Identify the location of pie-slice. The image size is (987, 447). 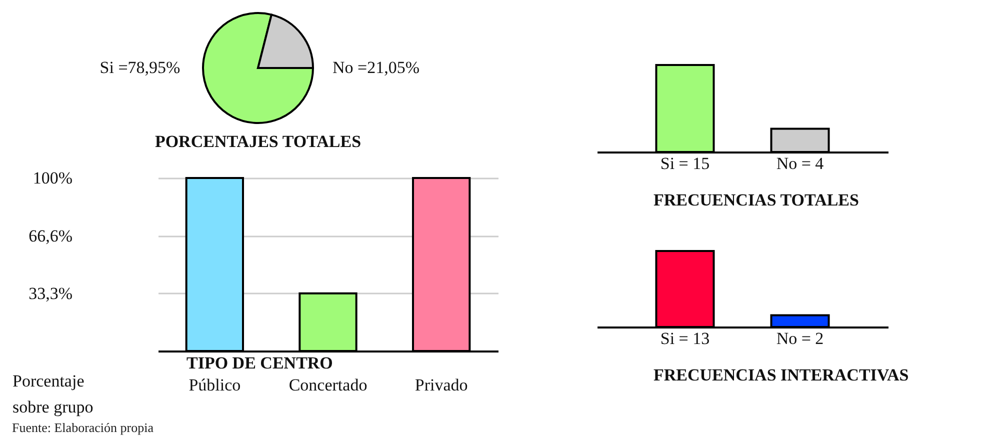
(258, 68).